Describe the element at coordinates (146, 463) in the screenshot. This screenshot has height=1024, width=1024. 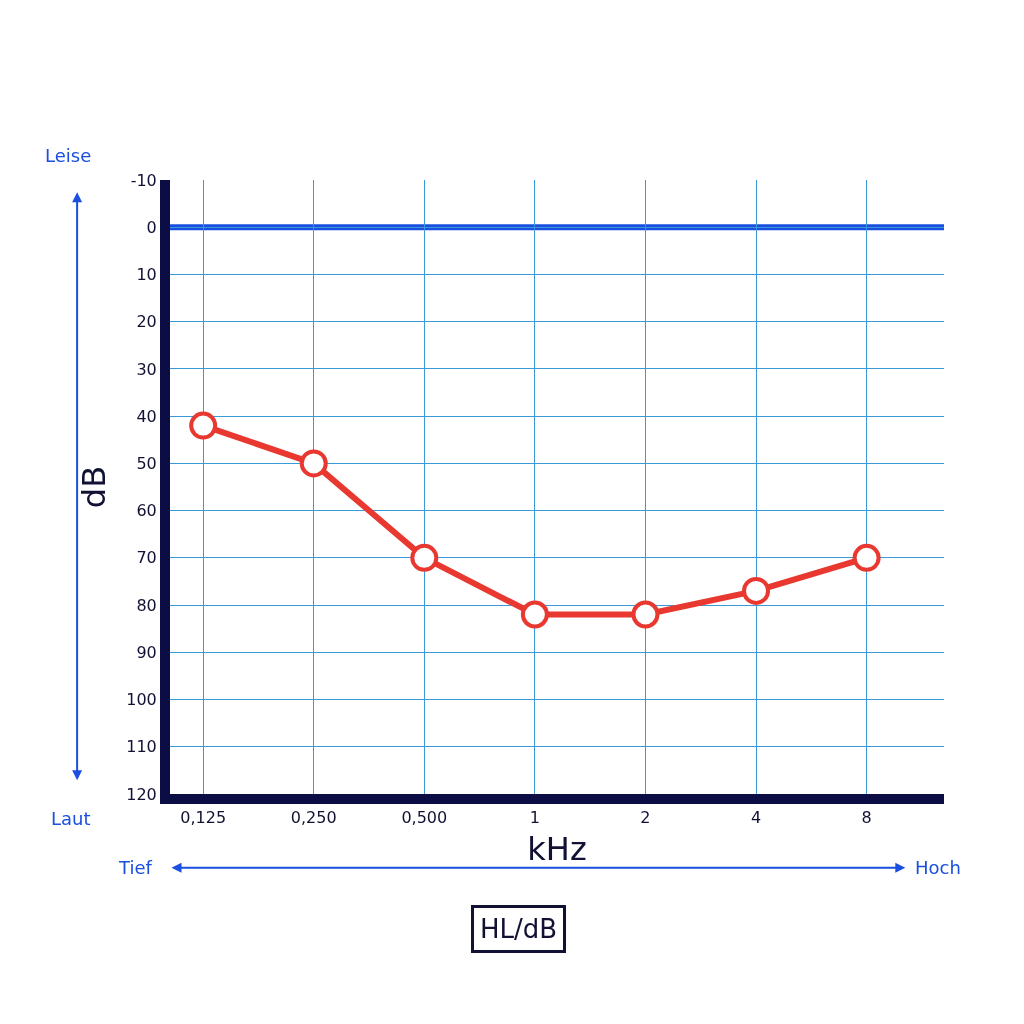
I see `y-tick-label: 50` at that location.